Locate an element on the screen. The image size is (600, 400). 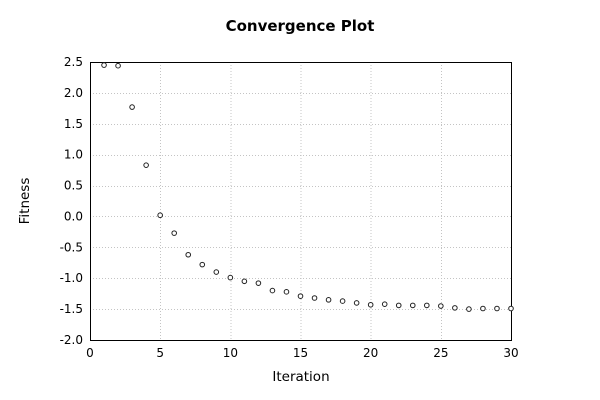
x-tick-label: 30 is located at coordinates (510, 353).